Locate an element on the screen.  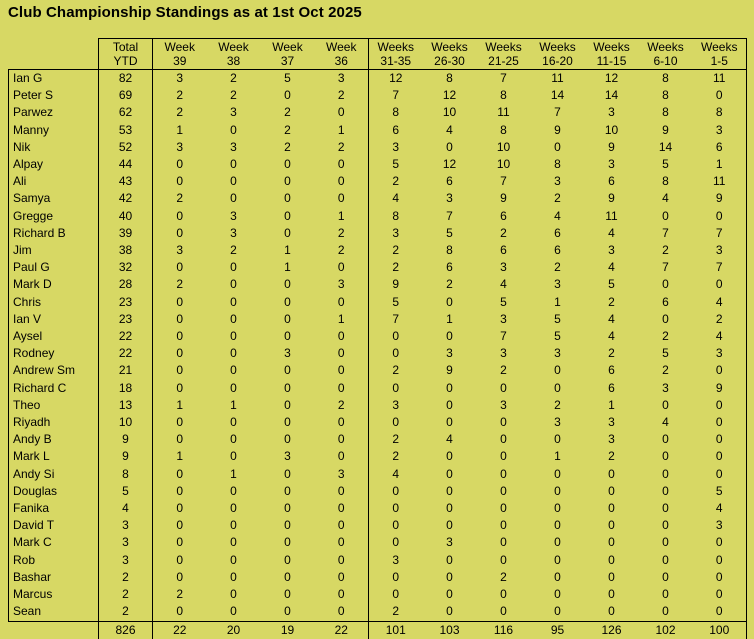
value-cell: 18 is located at coordinates (125, 388).